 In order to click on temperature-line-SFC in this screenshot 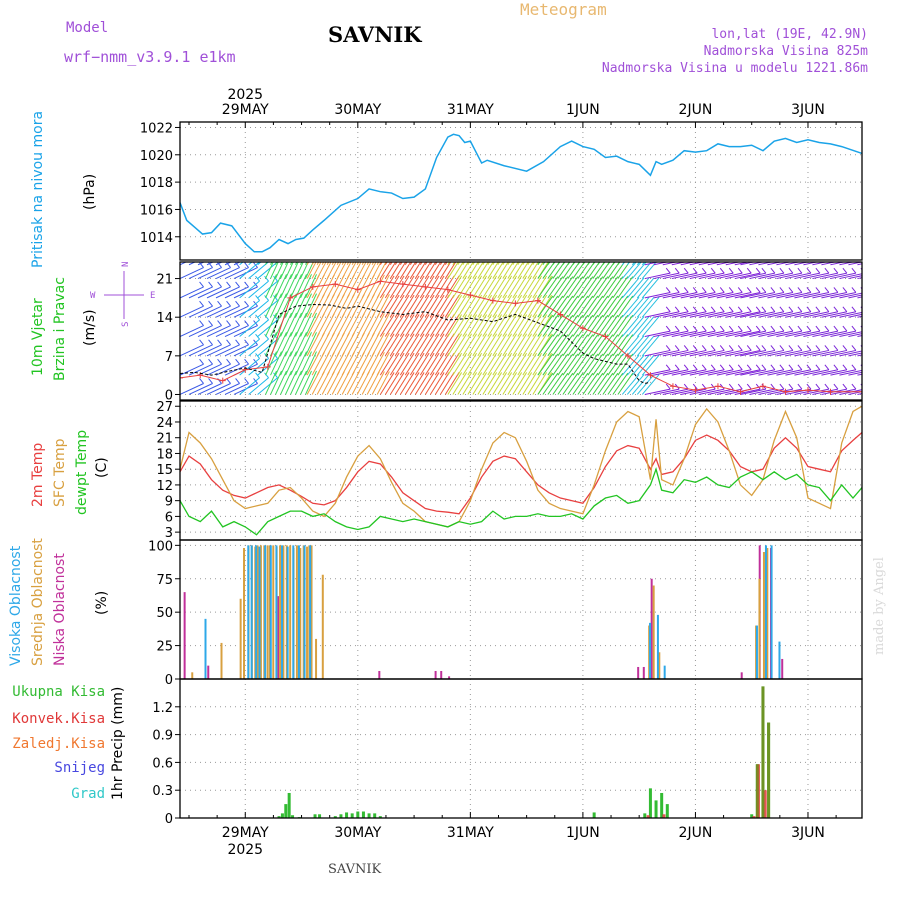, I will do `click(521, 466)`.